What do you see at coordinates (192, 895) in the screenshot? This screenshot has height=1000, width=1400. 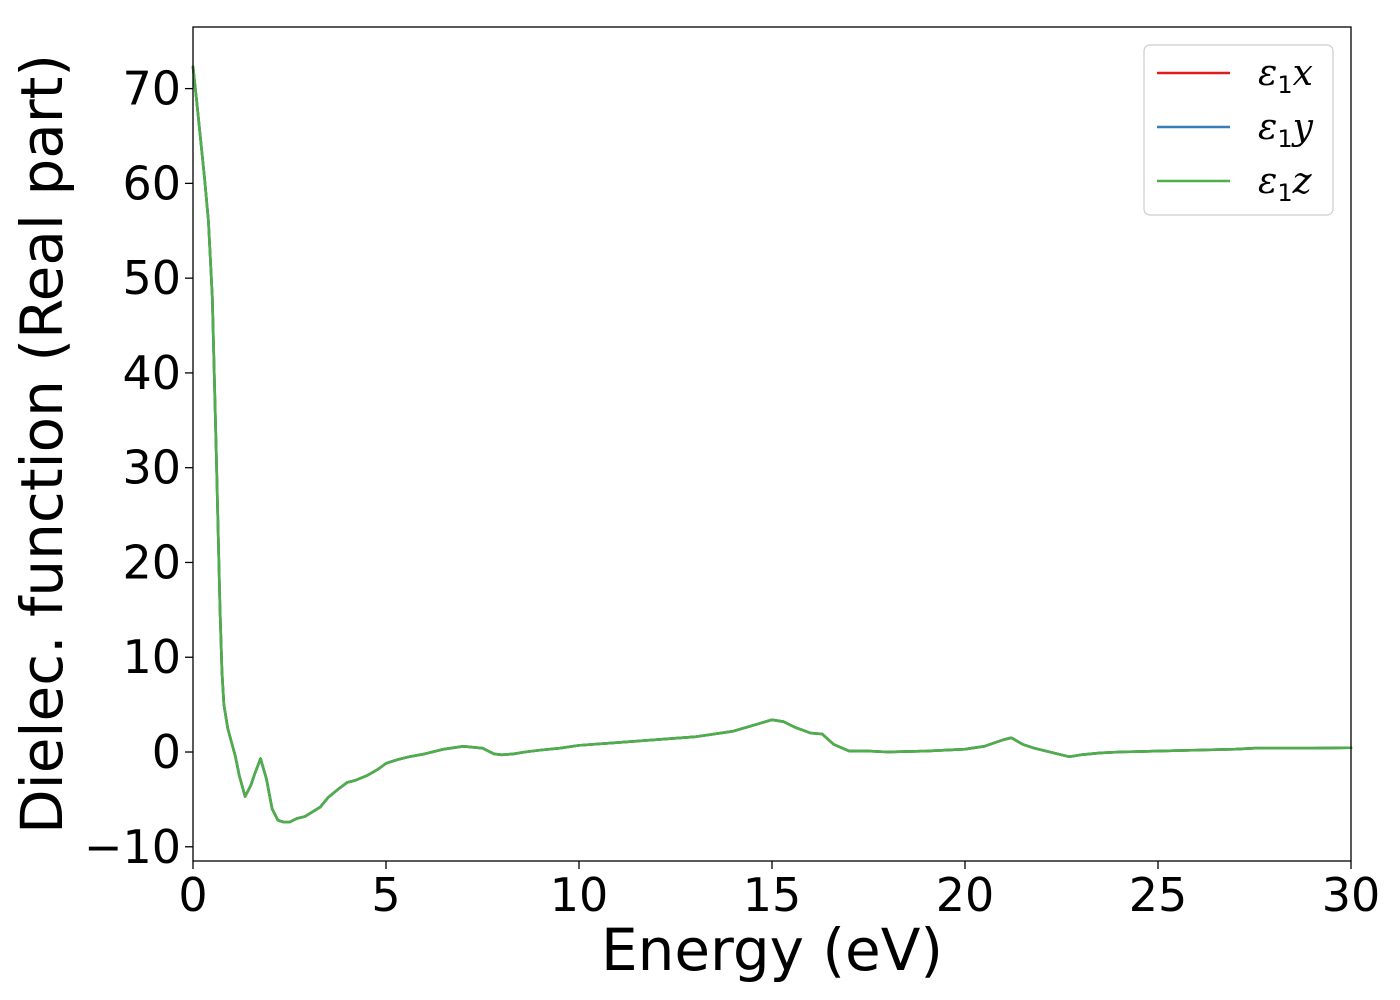 I see `x-tick-label: 0` at bounding box center [192, 895].